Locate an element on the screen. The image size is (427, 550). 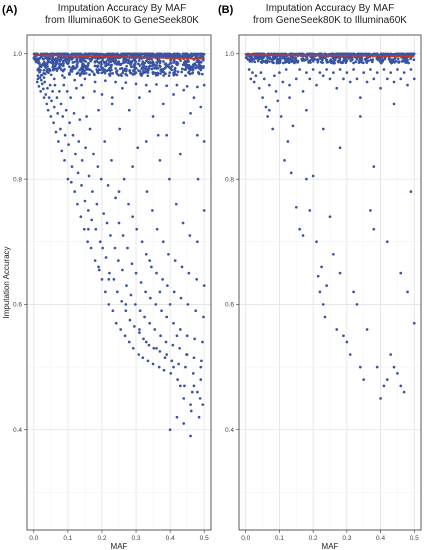
trend-line is located at coordinates (119, 57).